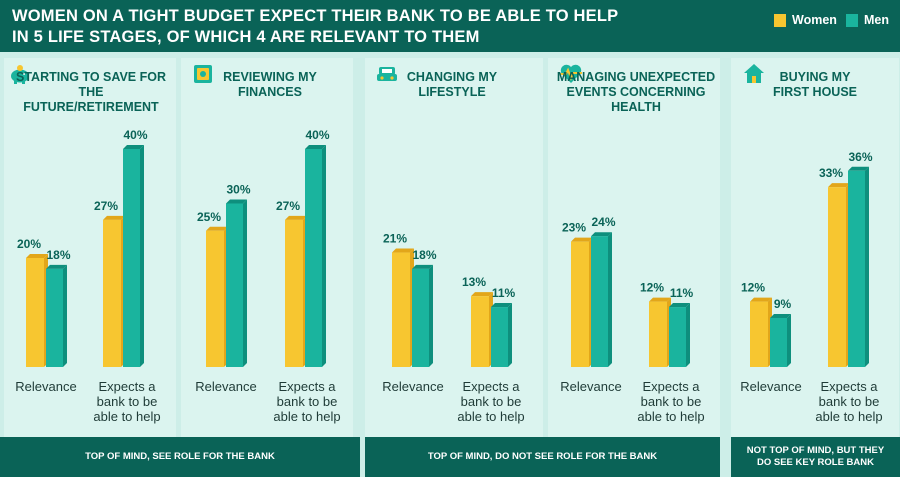 The width and height of the screenshot is (900, 477). What do you see at coordinates (753, 288) in the screenshot?
I see `value-label-women-p5-c1: 12%` at bounding box center [753, 288].